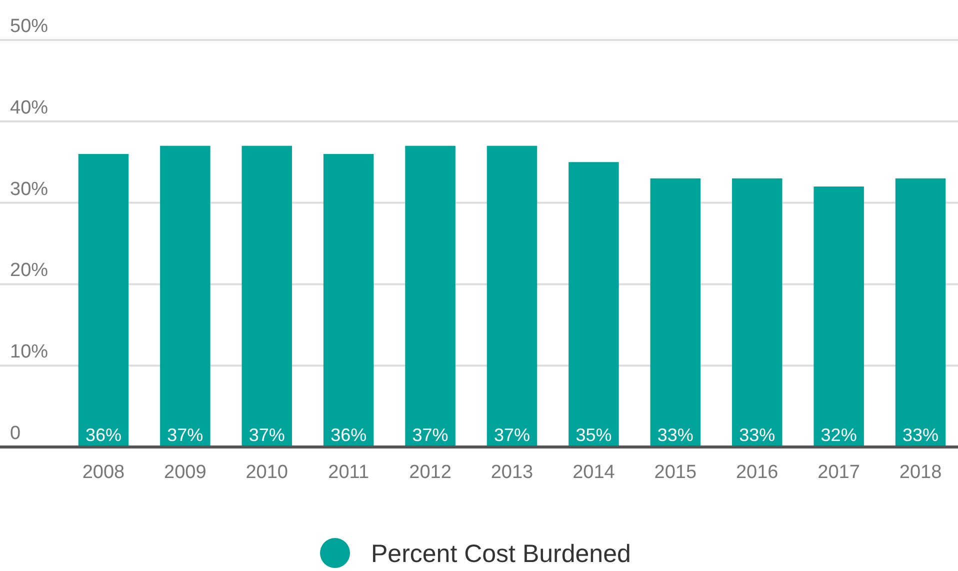 The width and height of the screenshot is (958, 571). What do you see at coordinates (29, 189) in the screenshot?
I see `y-tick-label: 30%` at bounding box center [29, 189].